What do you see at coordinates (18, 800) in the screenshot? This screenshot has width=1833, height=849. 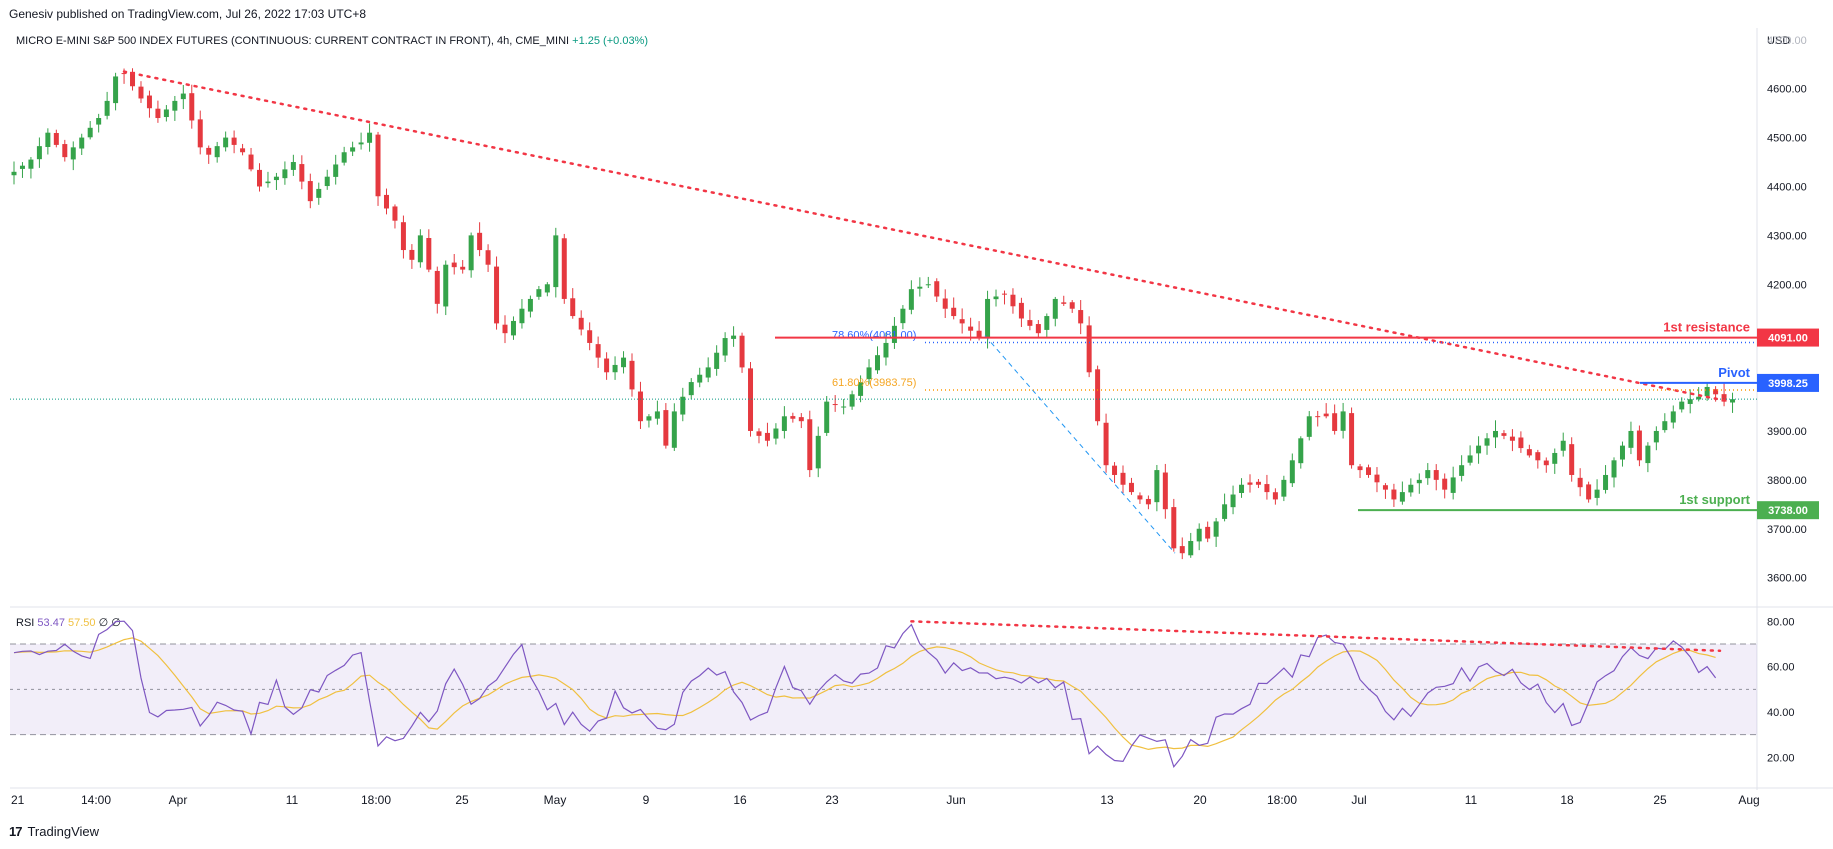 I see `time-tick-label: 21` at bounding box center [18, 800].